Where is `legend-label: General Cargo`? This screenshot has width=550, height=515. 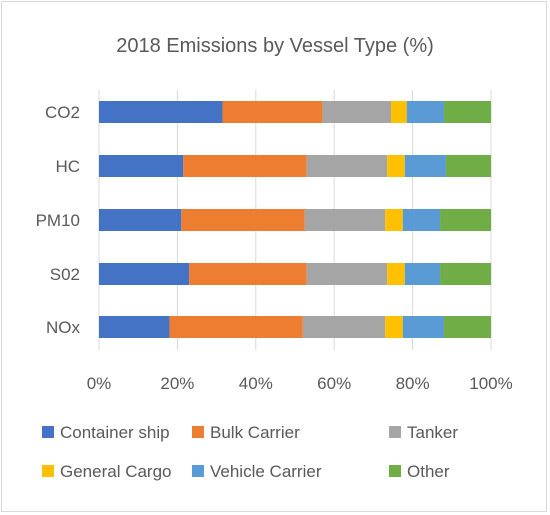
legend-label: General Cargo is located at coordinates (116, 471).